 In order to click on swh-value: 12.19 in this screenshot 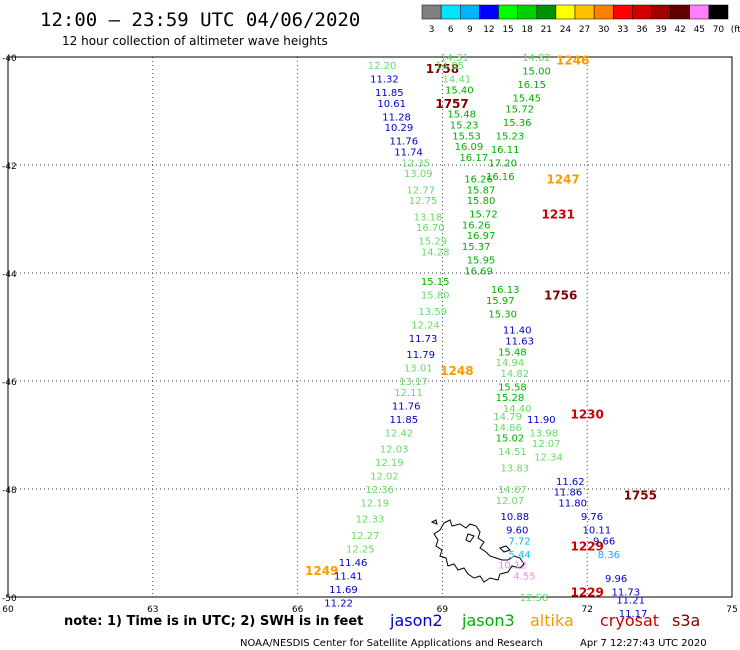, I will do `click(389, 463)`.